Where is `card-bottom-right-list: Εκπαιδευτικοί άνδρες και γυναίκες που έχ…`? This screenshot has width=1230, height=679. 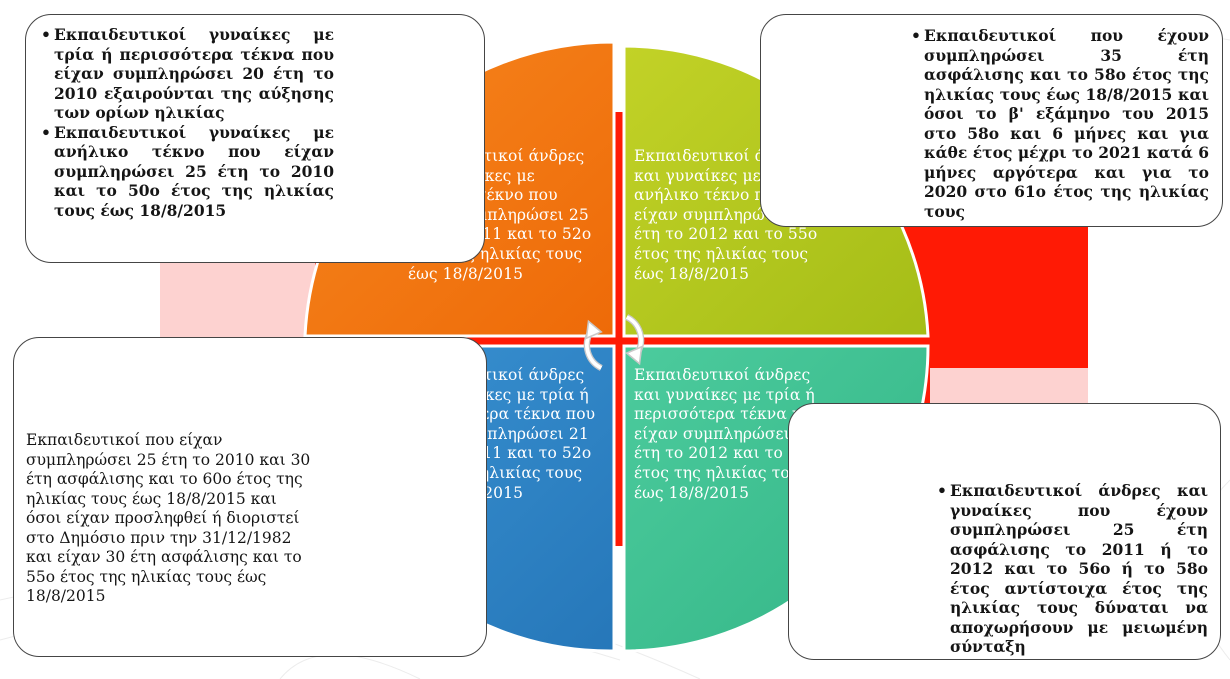
card-bottom-right-list: Εκπαιδευτικοί άνδρες και γυναίκες που έχ… is located at coordinates (1071, 569).